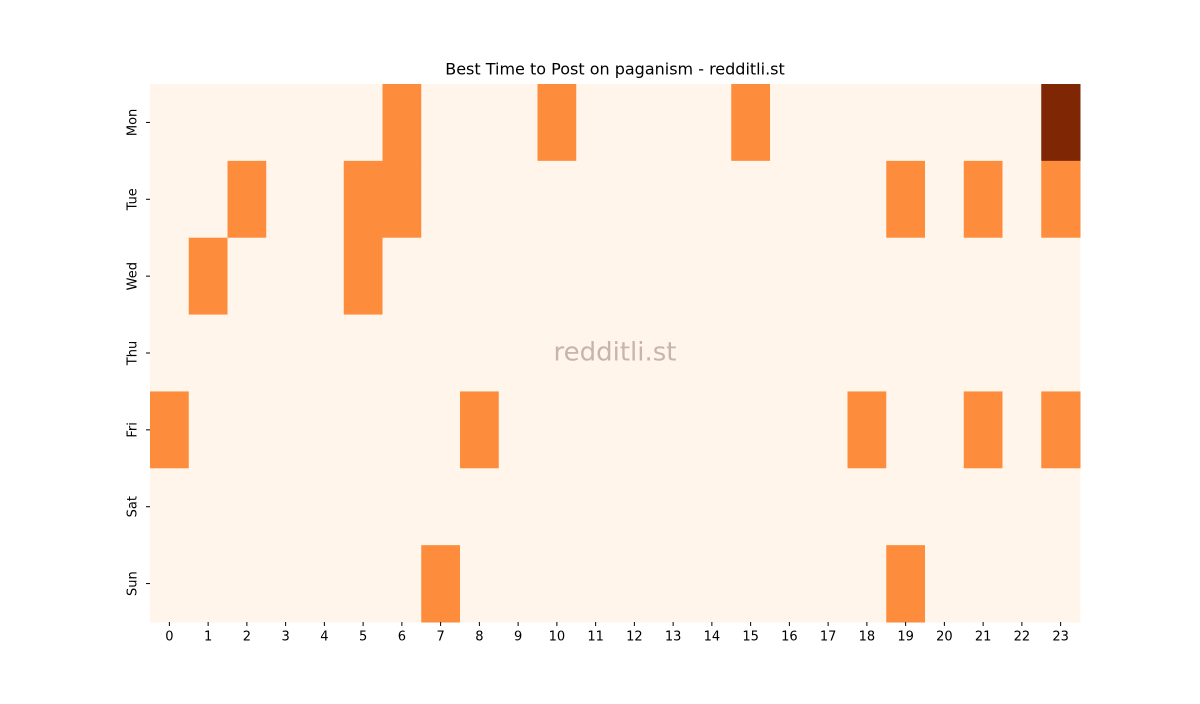 This screenshot has height=704, width=1200. What do you see at coordinates (789, 637) in the screenshot?
I see `x-tick-label: 16` at bounding box center [789, 637].